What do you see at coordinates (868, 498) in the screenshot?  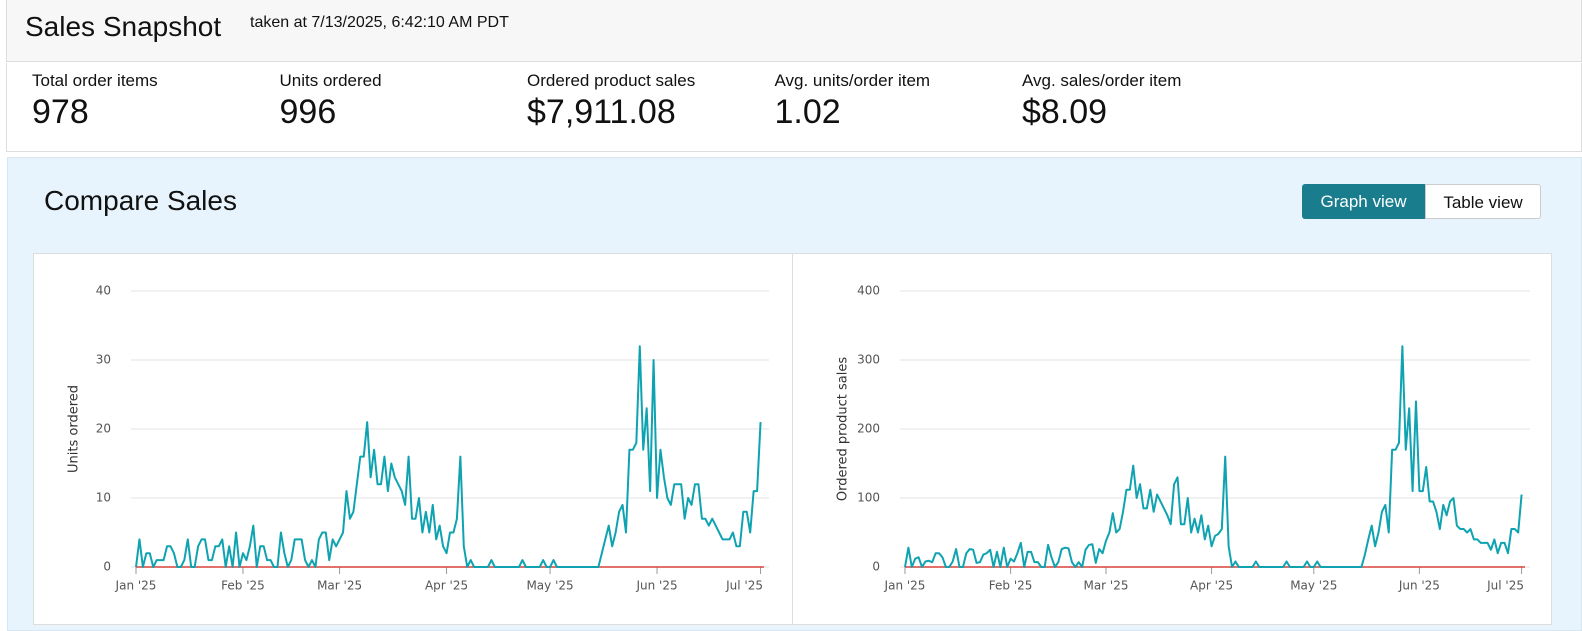 I see `y-tick-label: 100` at bounding box center [868, 498].